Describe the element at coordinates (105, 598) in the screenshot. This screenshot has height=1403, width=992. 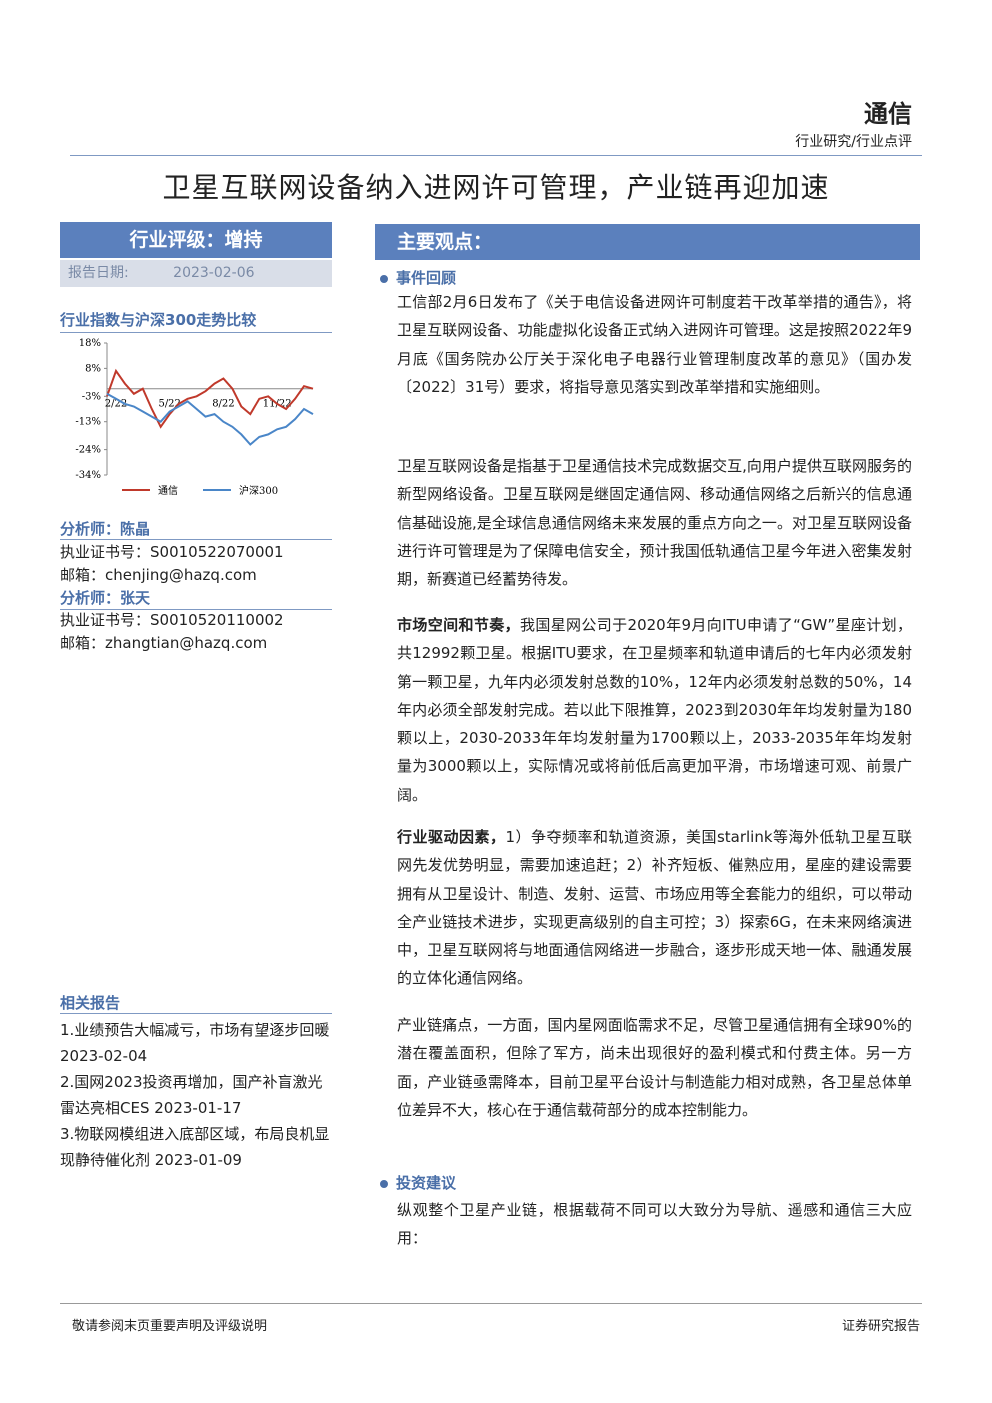
I see `analyst-name: 分析师：张天` at that location.